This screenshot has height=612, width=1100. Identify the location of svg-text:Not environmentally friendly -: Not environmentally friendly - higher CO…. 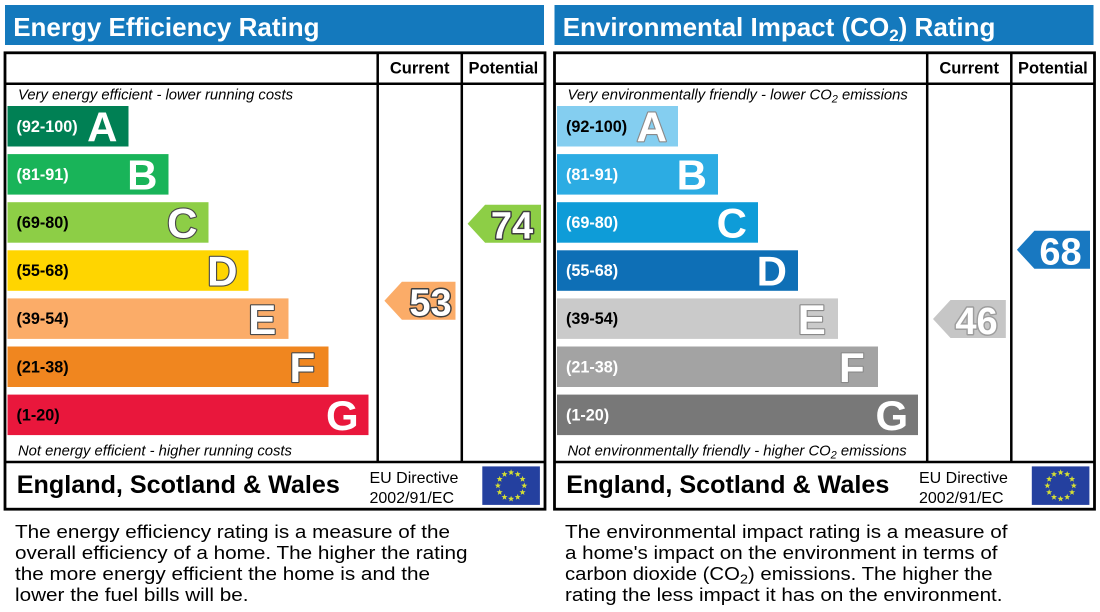
(738, 452).